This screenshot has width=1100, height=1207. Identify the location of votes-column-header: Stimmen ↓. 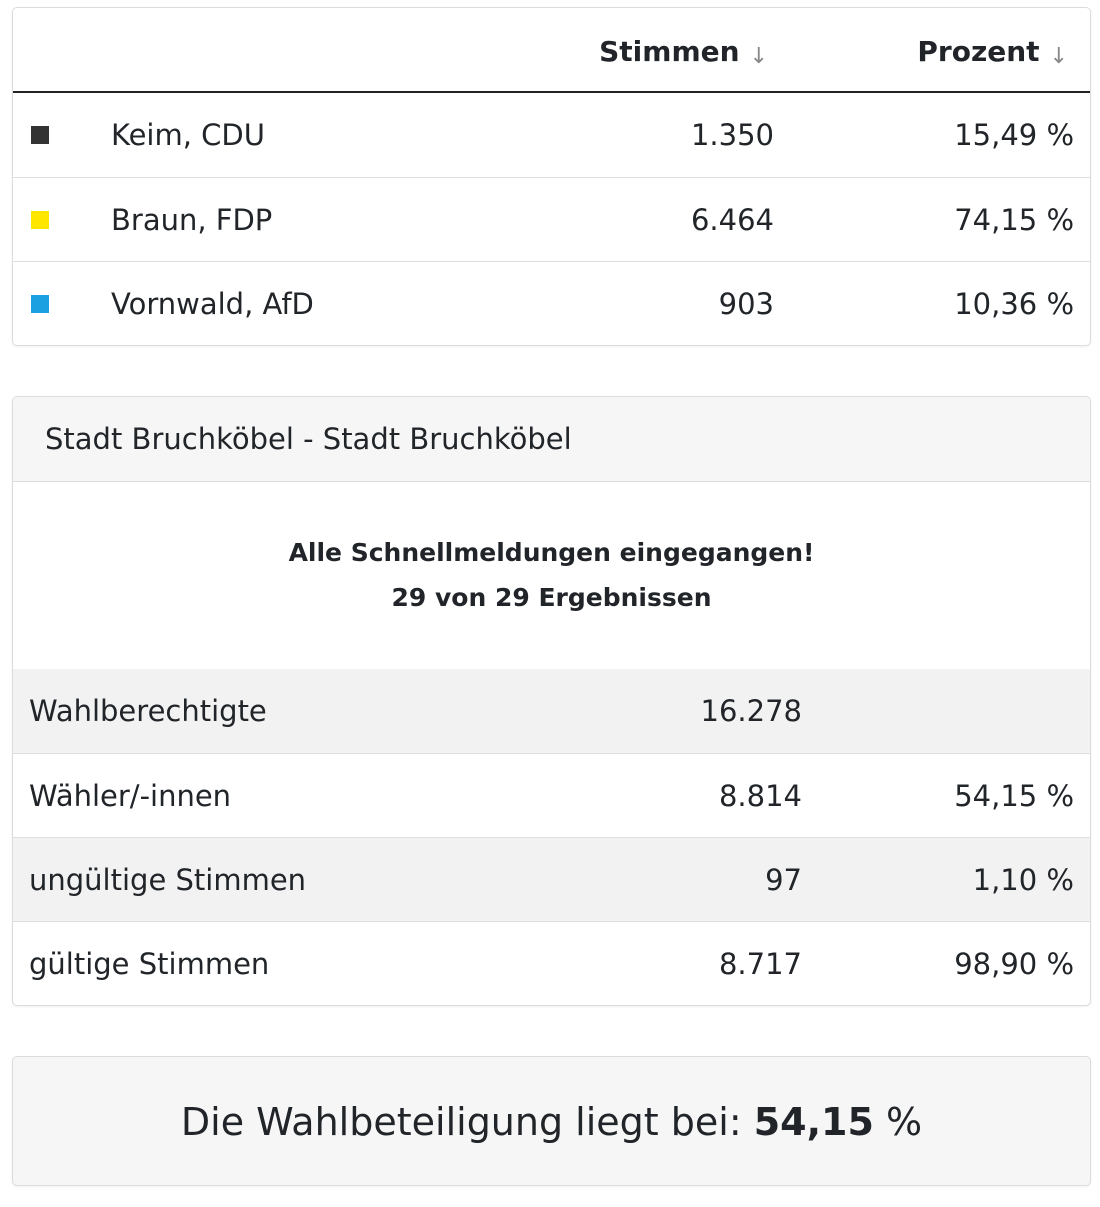
(683, 53).